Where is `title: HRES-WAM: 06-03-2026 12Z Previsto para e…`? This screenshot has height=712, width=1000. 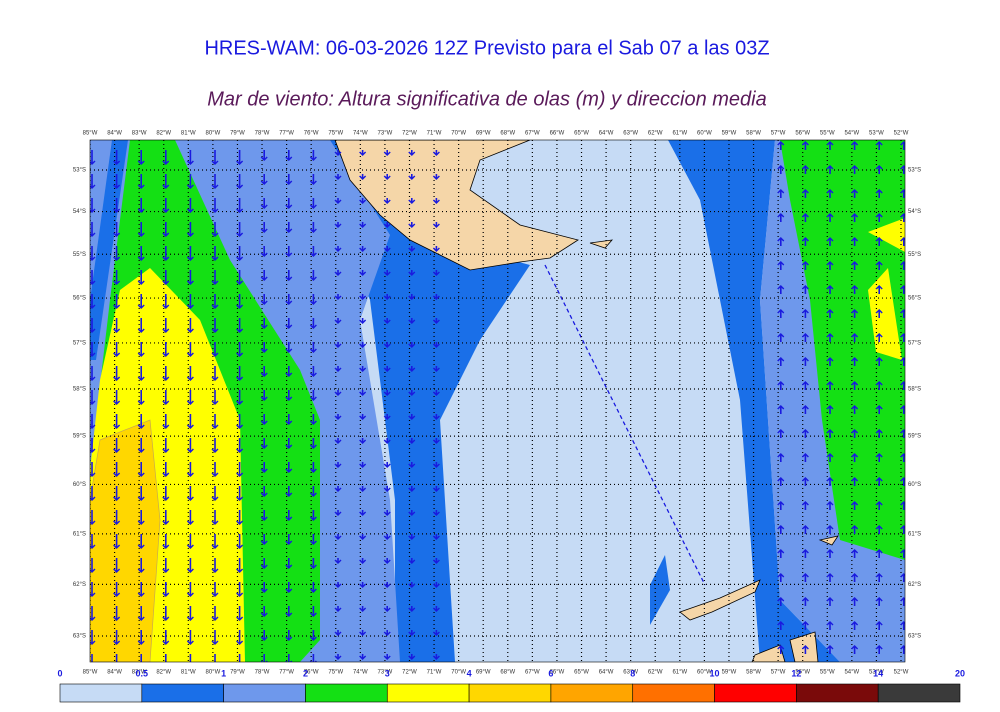 title: HRES-WAM: 06-03-2026 12Z Previsto para e… is located at coordinates (486, 48).